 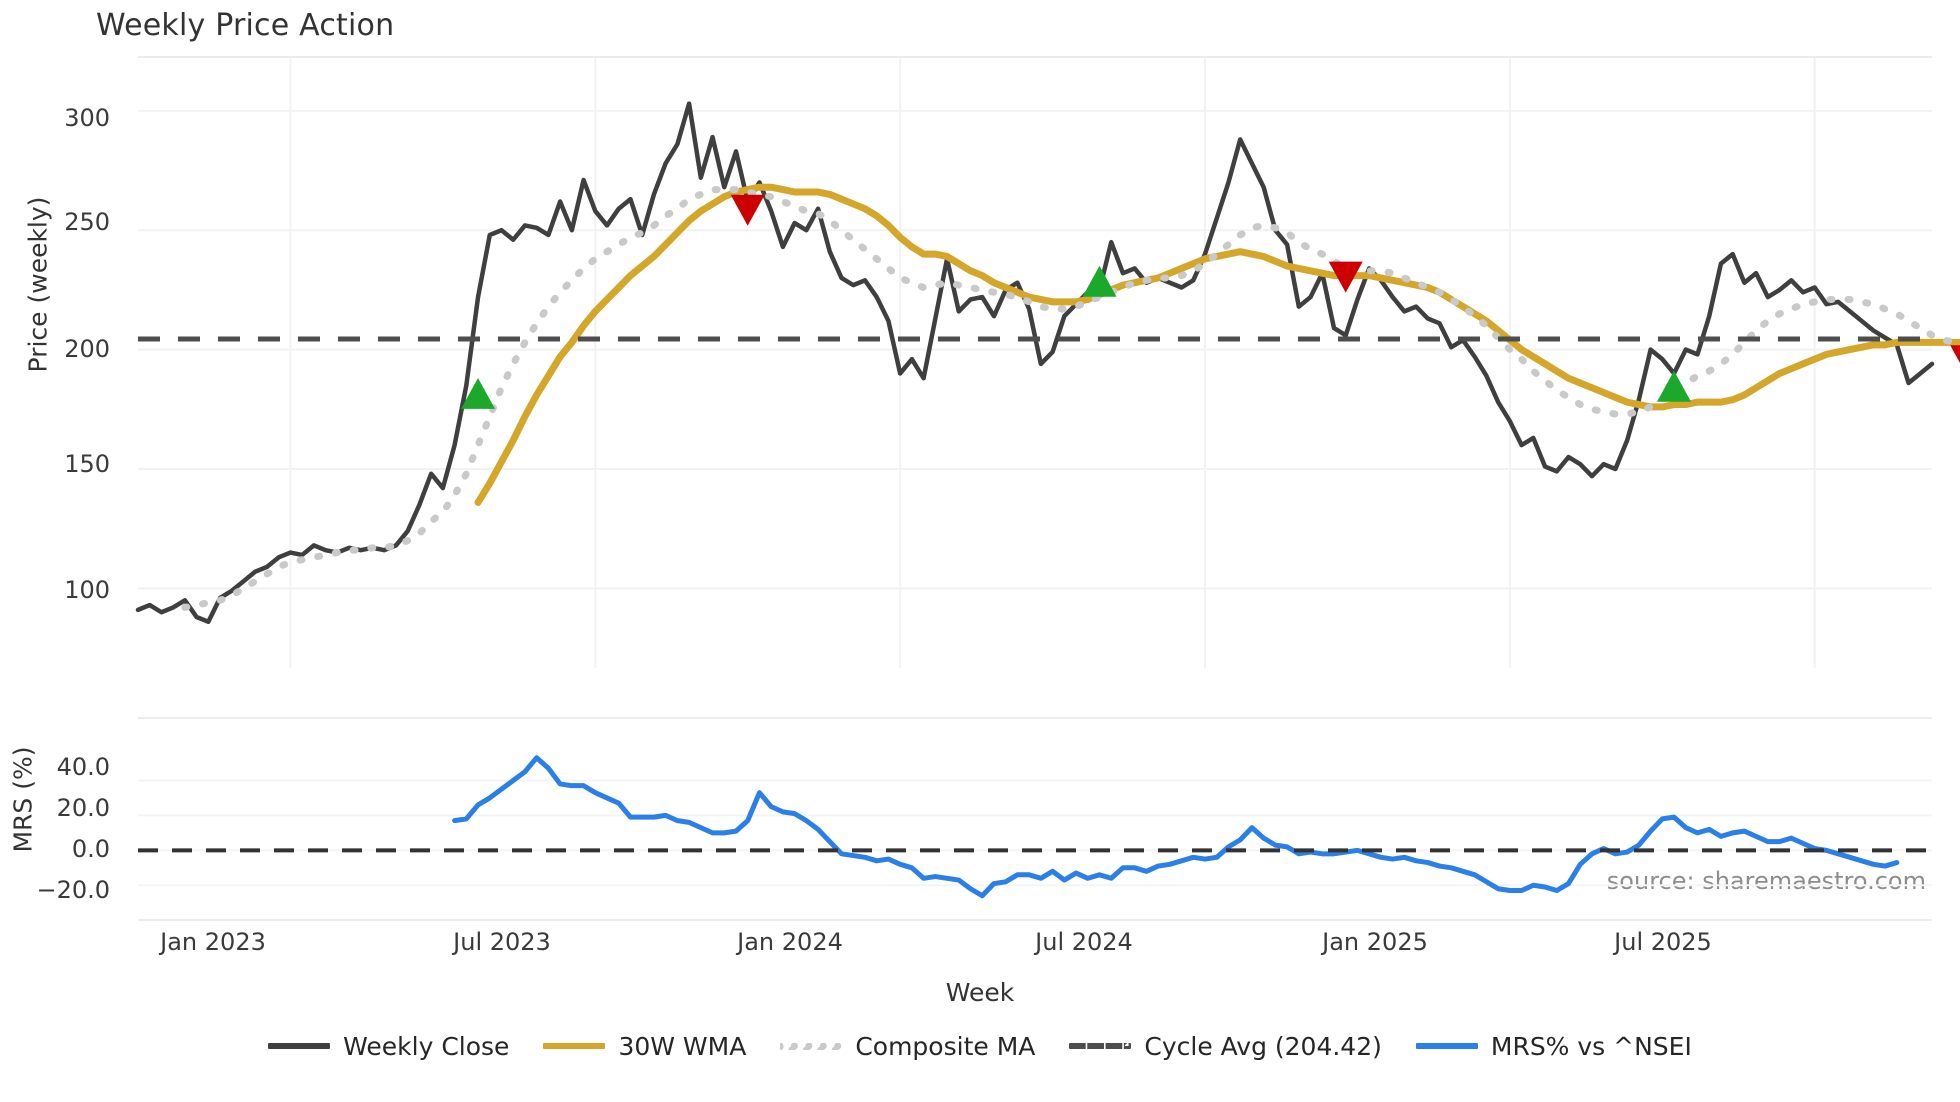 I want to click on mrs-ytick-20: 20.0, so click(x=83, y=808).